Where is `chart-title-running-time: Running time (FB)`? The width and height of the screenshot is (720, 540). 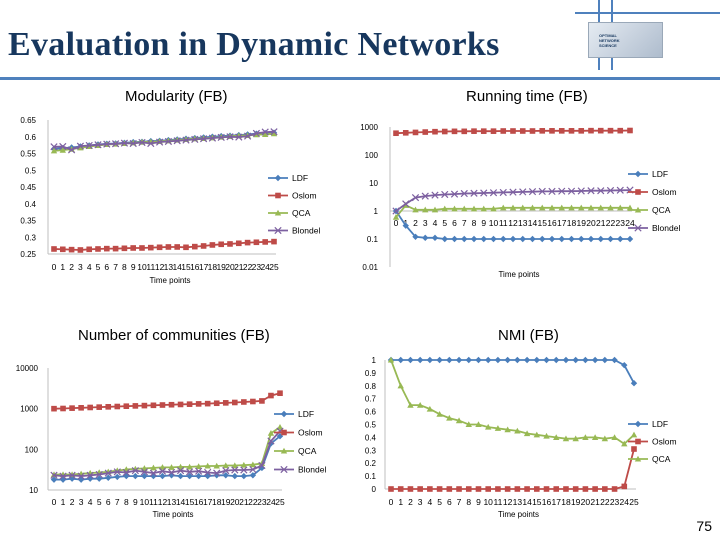
chart-title-running-time: Running time (FB) is located at coordinates (527, 96).